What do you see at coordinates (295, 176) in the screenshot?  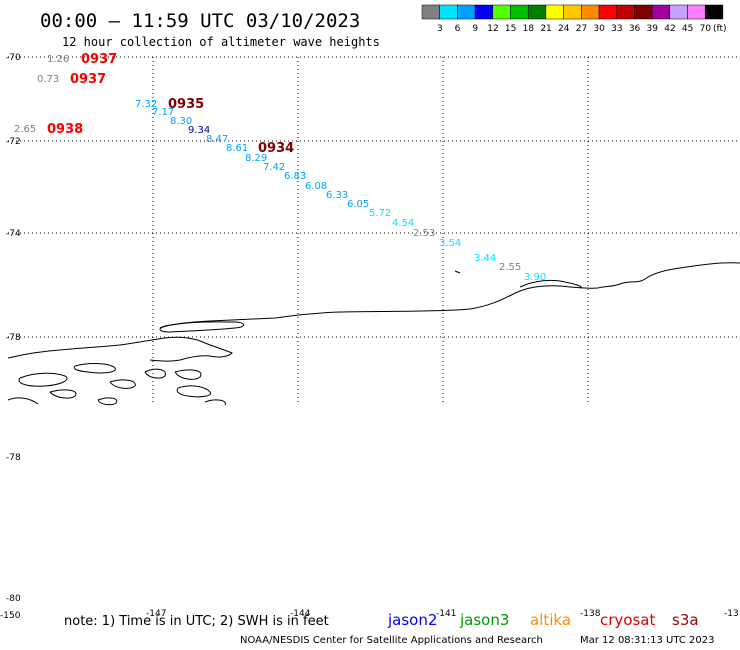 I see `wave-height-value: 6.83` at bounding box center [295, 176].